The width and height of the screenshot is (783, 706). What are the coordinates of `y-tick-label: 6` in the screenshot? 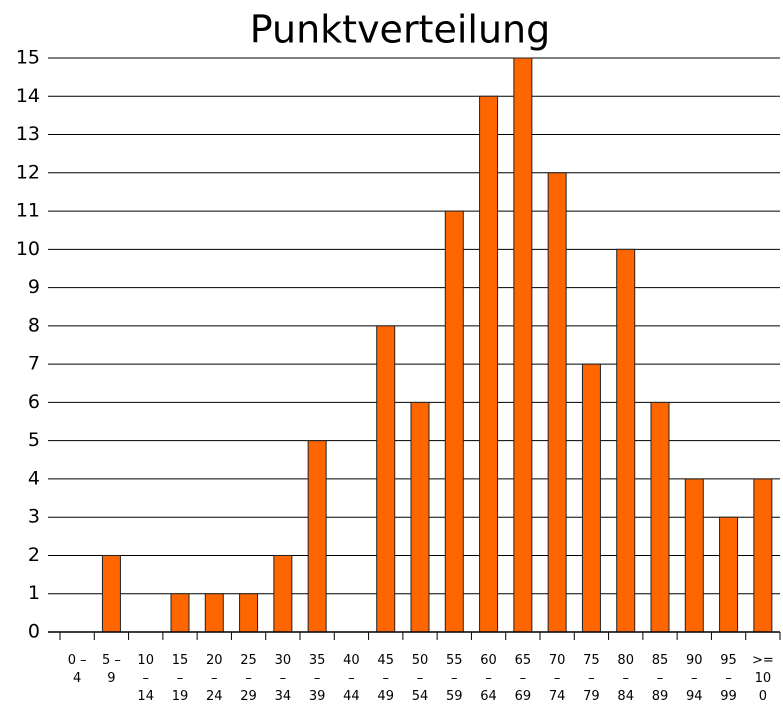 It's located at (34, 402).